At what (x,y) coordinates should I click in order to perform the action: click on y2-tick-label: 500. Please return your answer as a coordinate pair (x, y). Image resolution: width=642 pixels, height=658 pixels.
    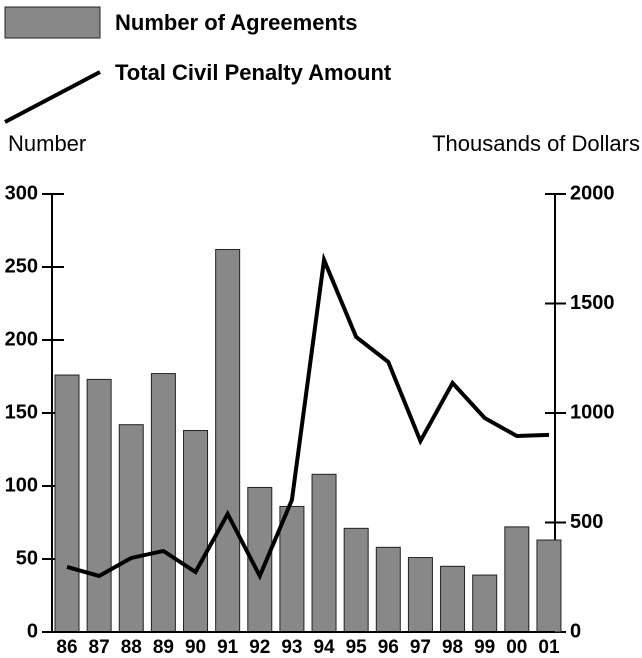
    Looking at the image, I should click on (586, 522).